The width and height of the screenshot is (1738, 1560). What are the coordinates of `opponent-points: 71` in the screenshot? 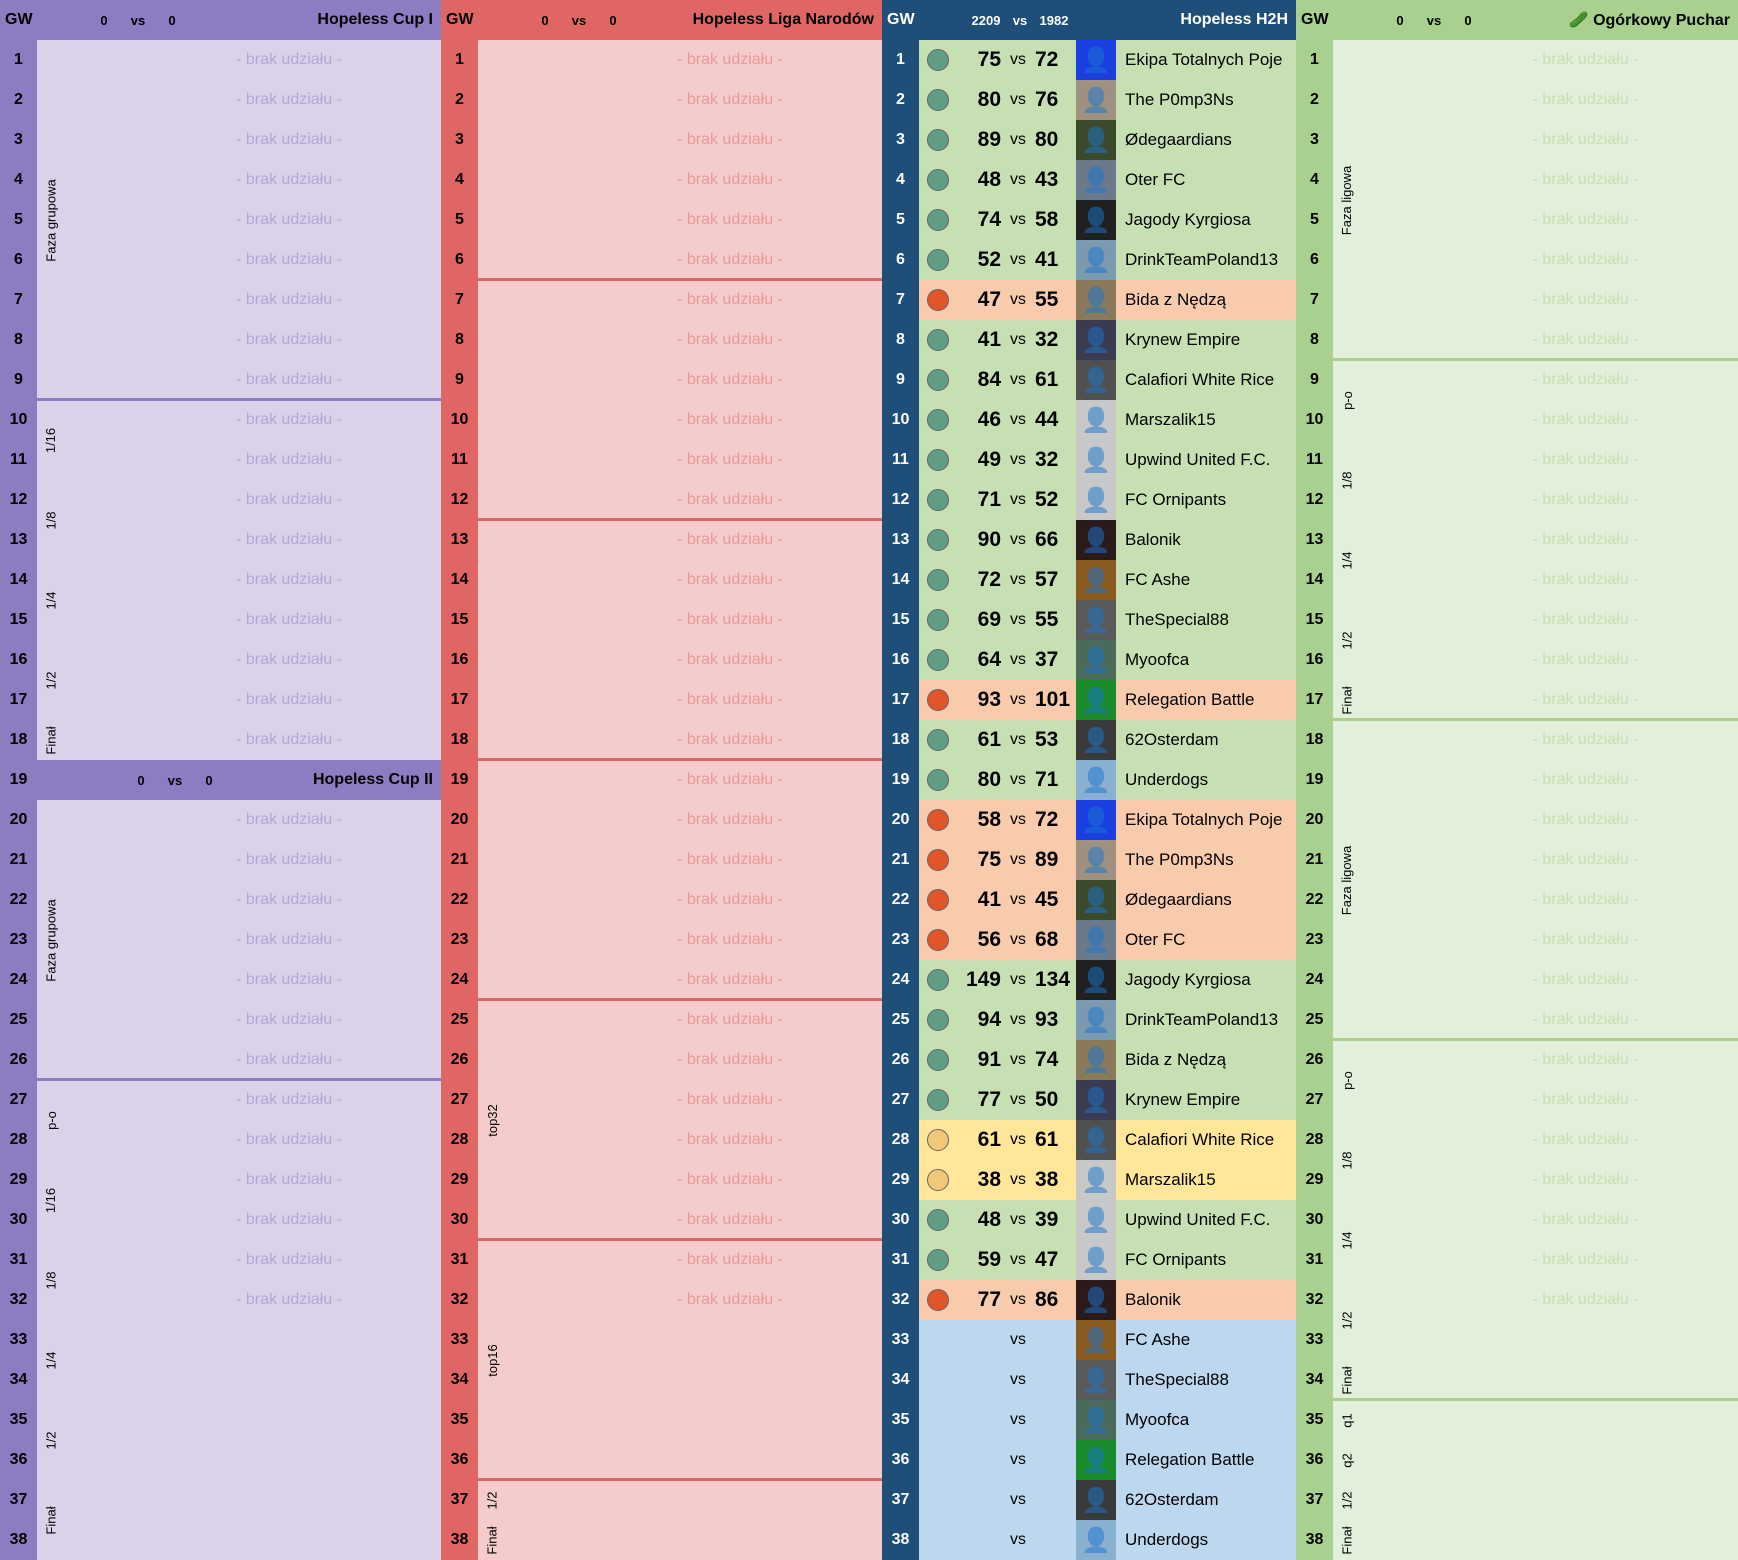 It's located at (1047, 779).